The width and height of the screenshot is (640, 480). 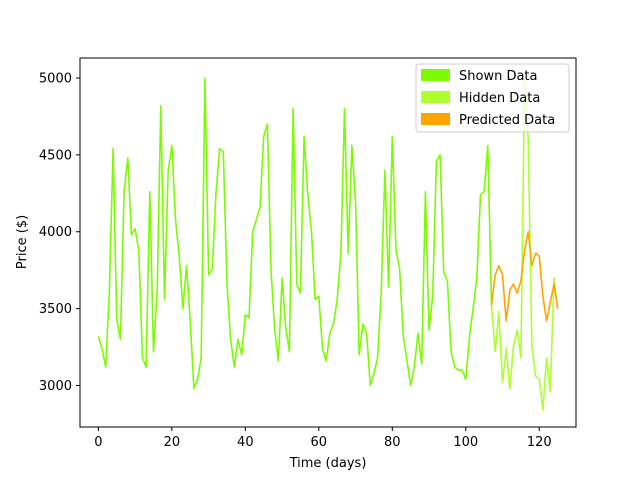 I want to click on legend-label-0: Shown Data, so click(x=498, y=76).